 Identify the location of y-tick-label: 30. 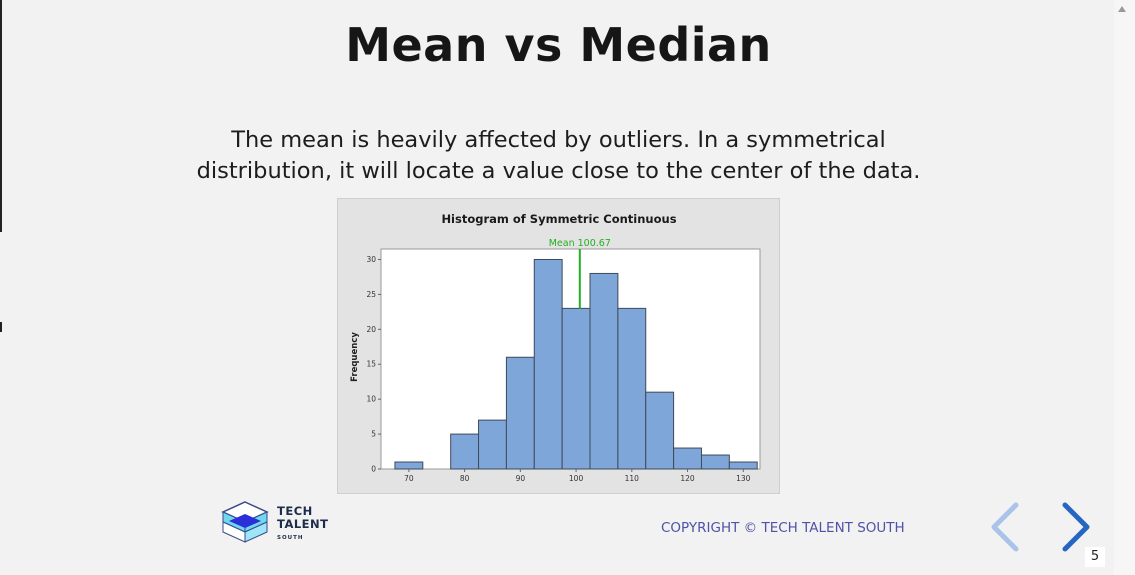
(371, 259).